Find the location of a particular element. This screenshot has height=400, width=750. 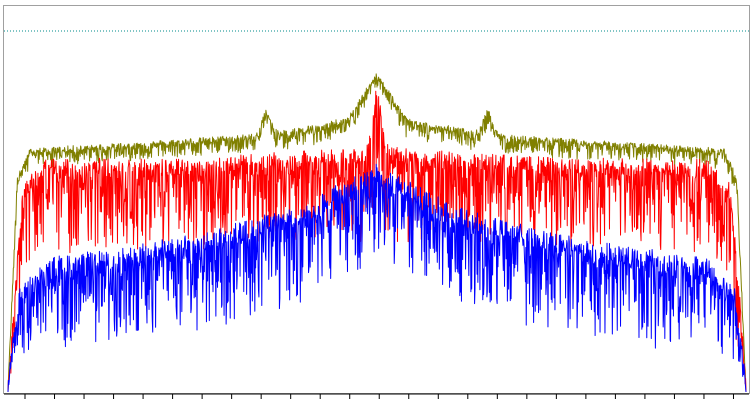

x-tick-layer is located at coordinates (376, 396).